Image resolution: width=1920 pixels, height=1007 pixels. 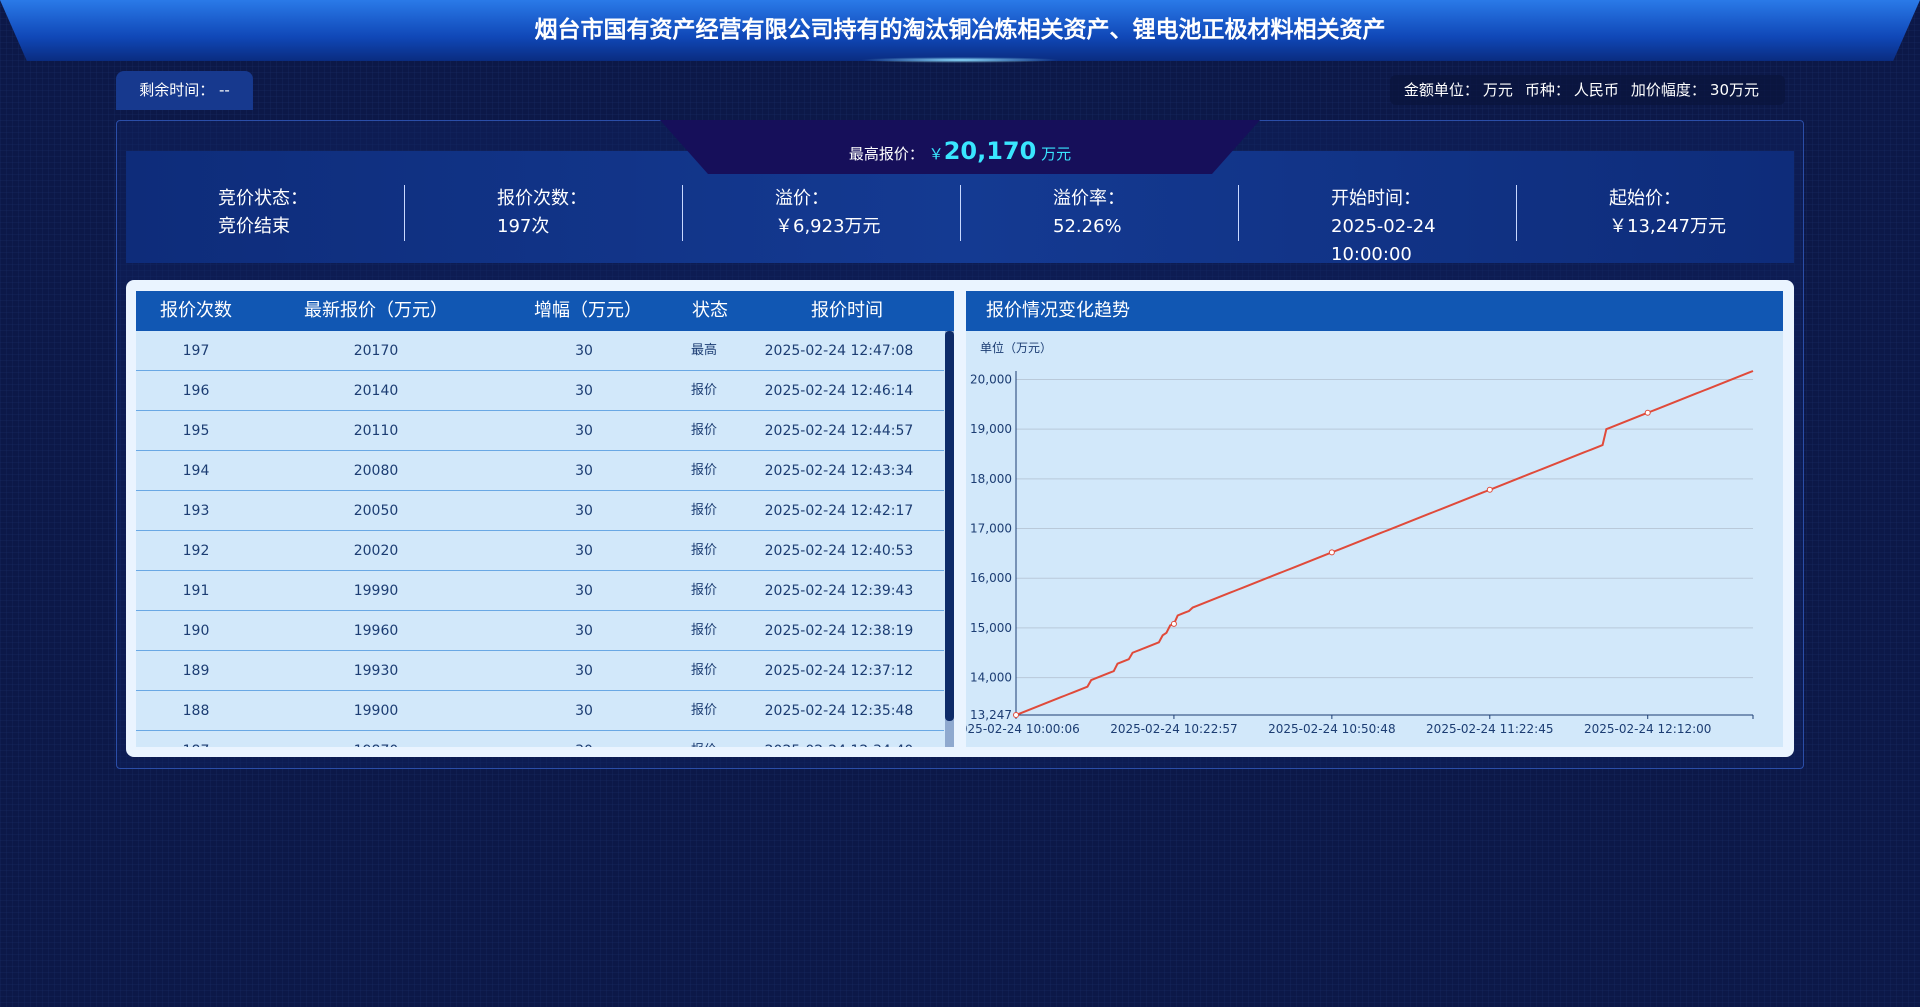 What do you see at coordinates (196, 551) in the screenshot?
I see `table-cell: 192` at bounding box center [196, 551].